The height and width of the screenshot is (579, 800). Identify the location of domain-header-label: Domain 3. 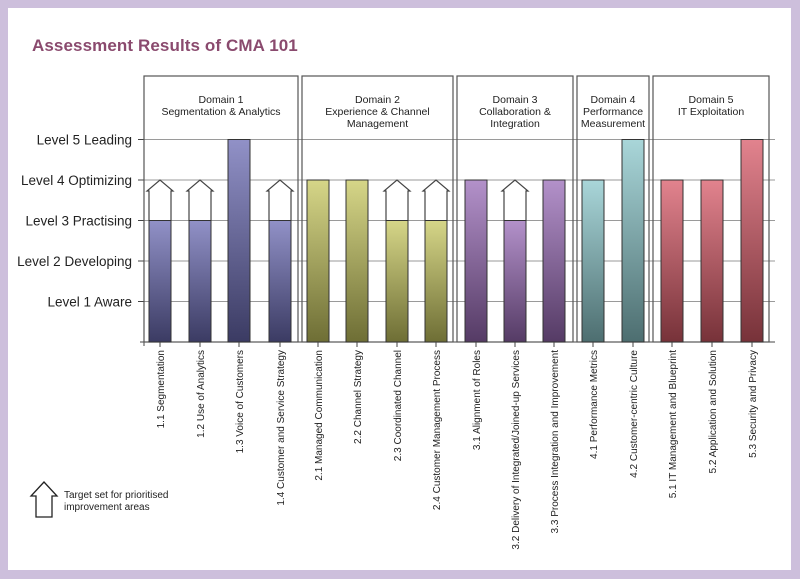
(515, 100).